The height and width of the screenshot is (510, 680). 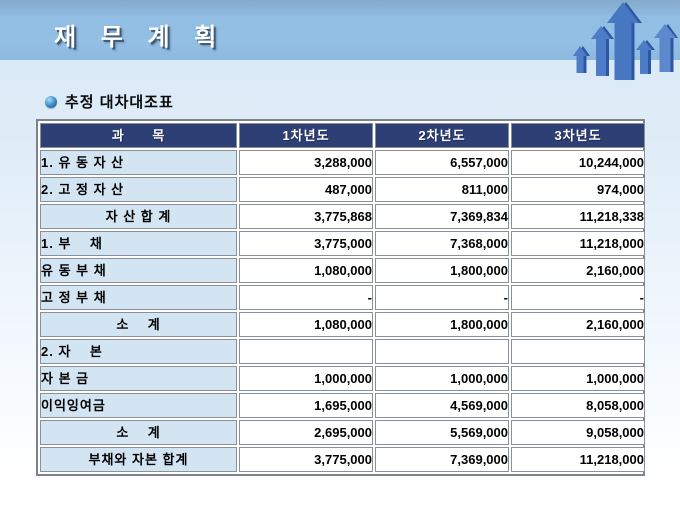 I want to click on section-header: 추정 대차대조표, so click(x=109, y=101).